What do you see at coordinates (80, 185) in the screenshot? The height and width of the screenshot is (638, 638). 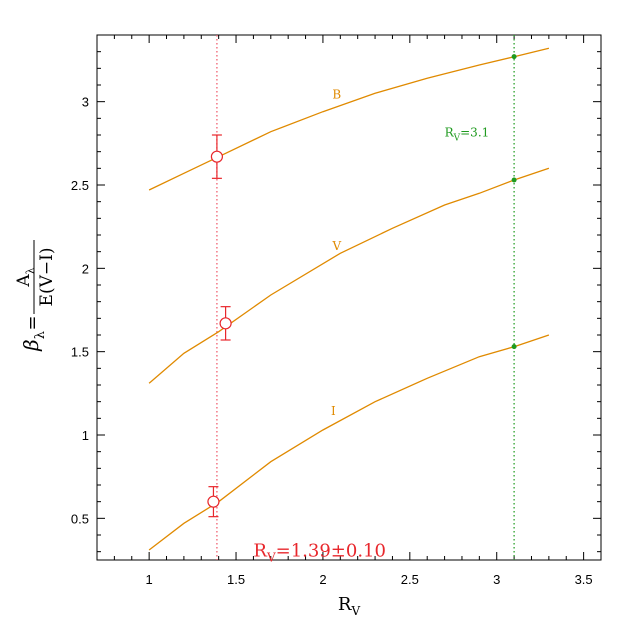 I see `y-tick-label: 2.5` at bounding box center [80, 185].